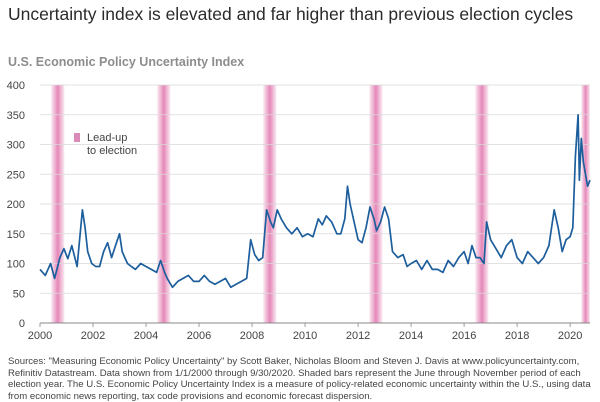 This screenshot has width=600, height=402. What do you see at coordinates (252, 336) in the screenshot?
I see `x-tick-label-2008: 2008` at bounding box center [252, 336].